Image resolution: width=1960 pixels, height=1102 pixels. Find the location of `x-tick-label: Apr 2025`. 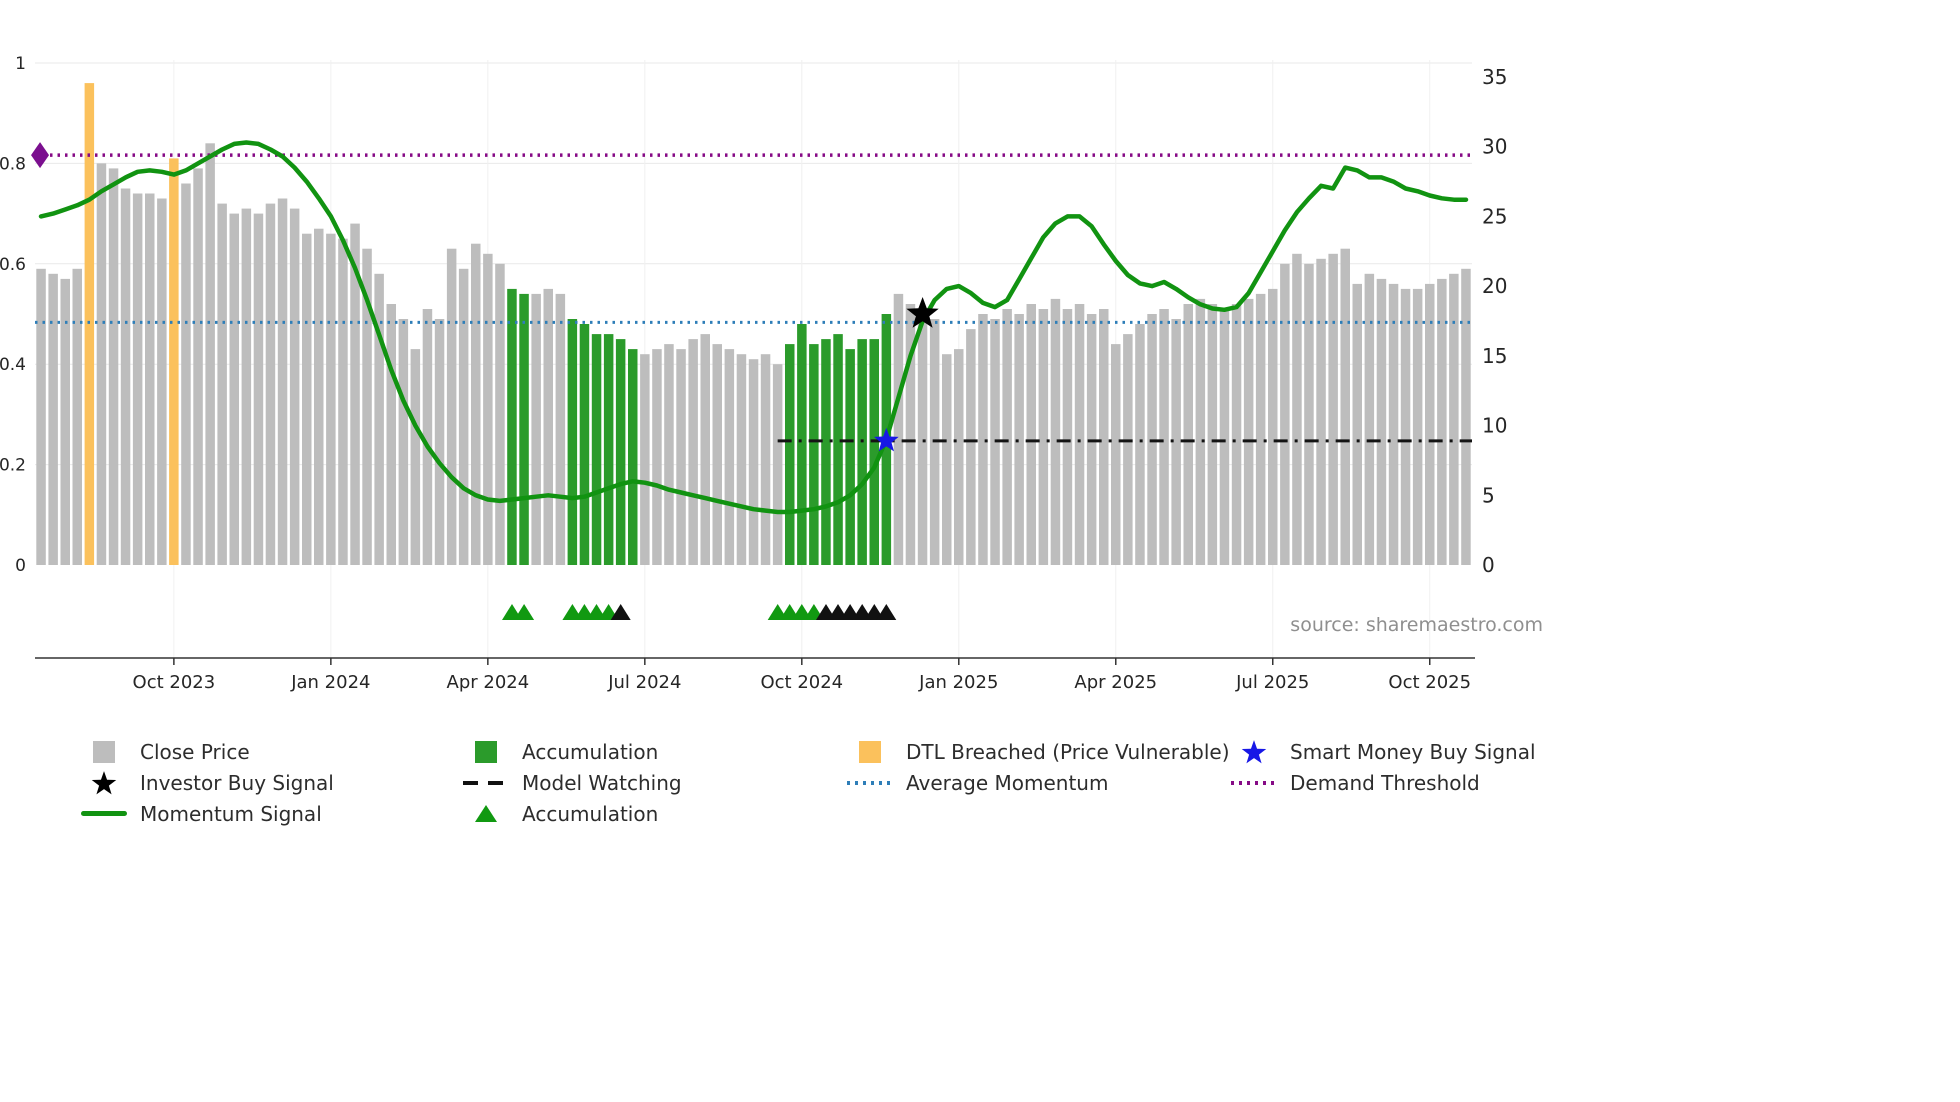

x-tick-label: Apr 2025 is located at coordinates (1115, 682).